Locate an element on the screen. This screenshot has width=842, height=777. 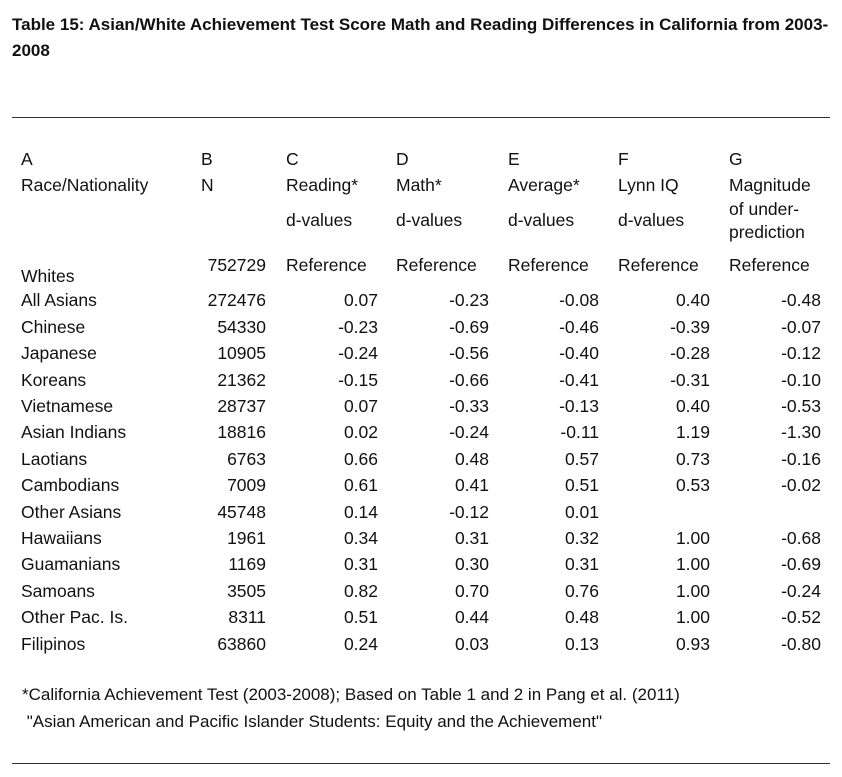
table-cell: 1961 is located at coordinates (246, 538).